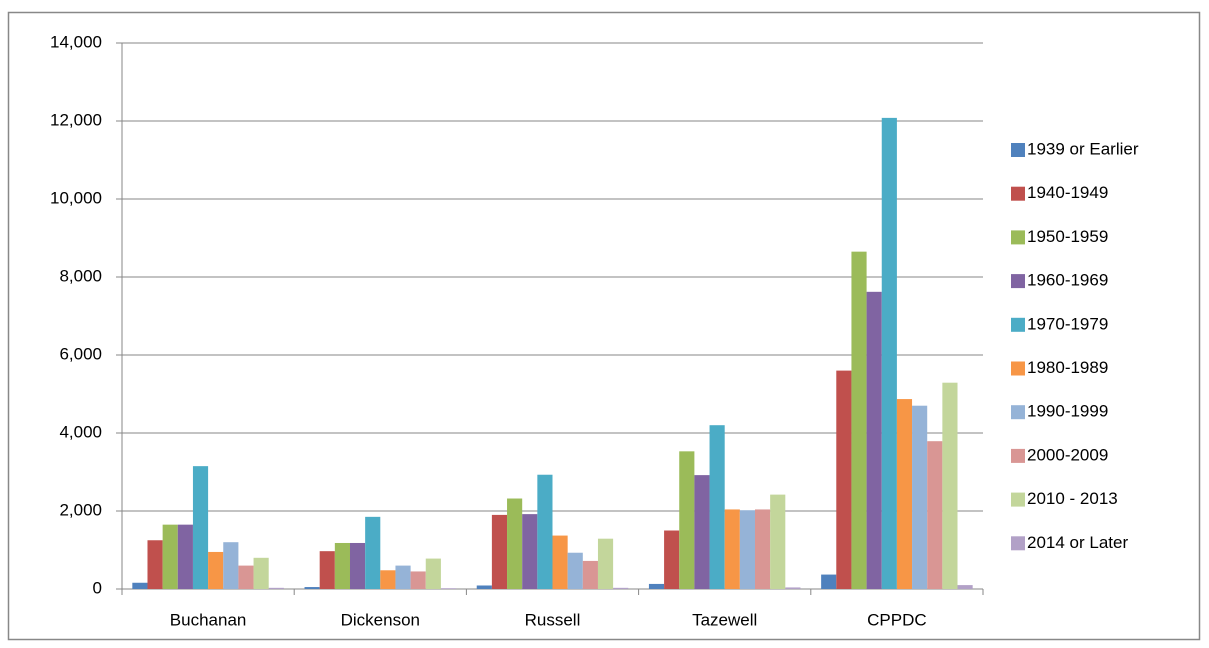 The image size is (1209, 648). I want to click on y-tick-label: 10,000, so click(76, 197).